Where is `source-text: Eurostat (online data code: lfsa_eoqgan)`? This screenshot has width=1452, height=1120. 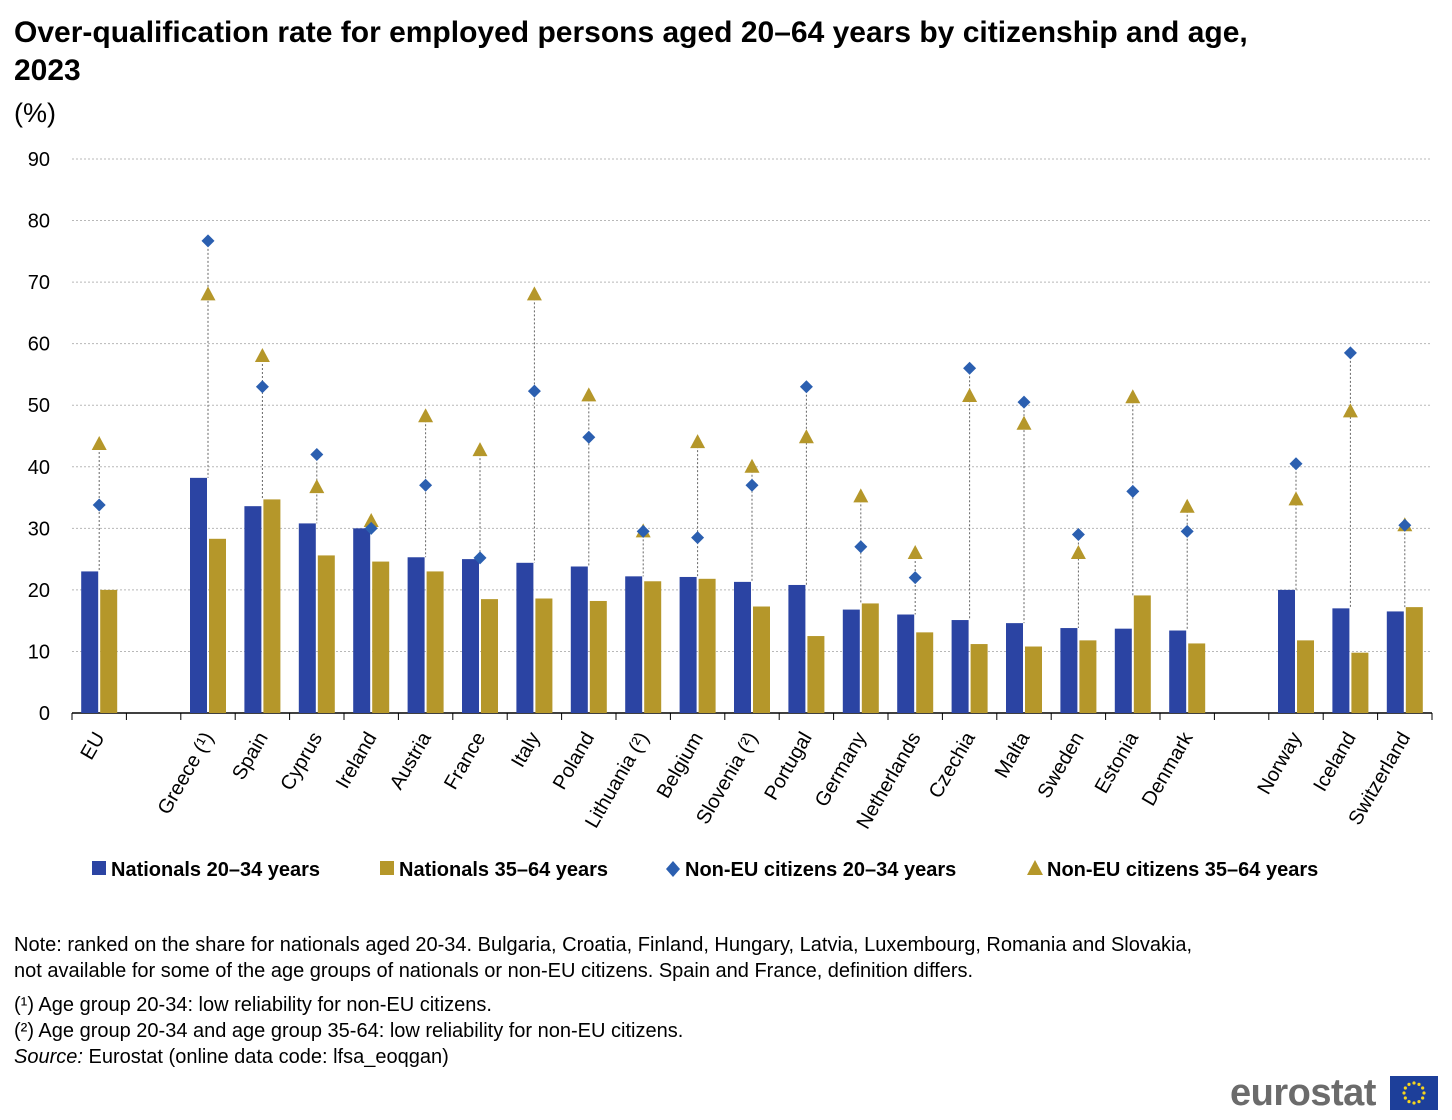 source-text: Eurostat (online data code: lfsa_eoqgan) is located at coordinates (265, 1057).